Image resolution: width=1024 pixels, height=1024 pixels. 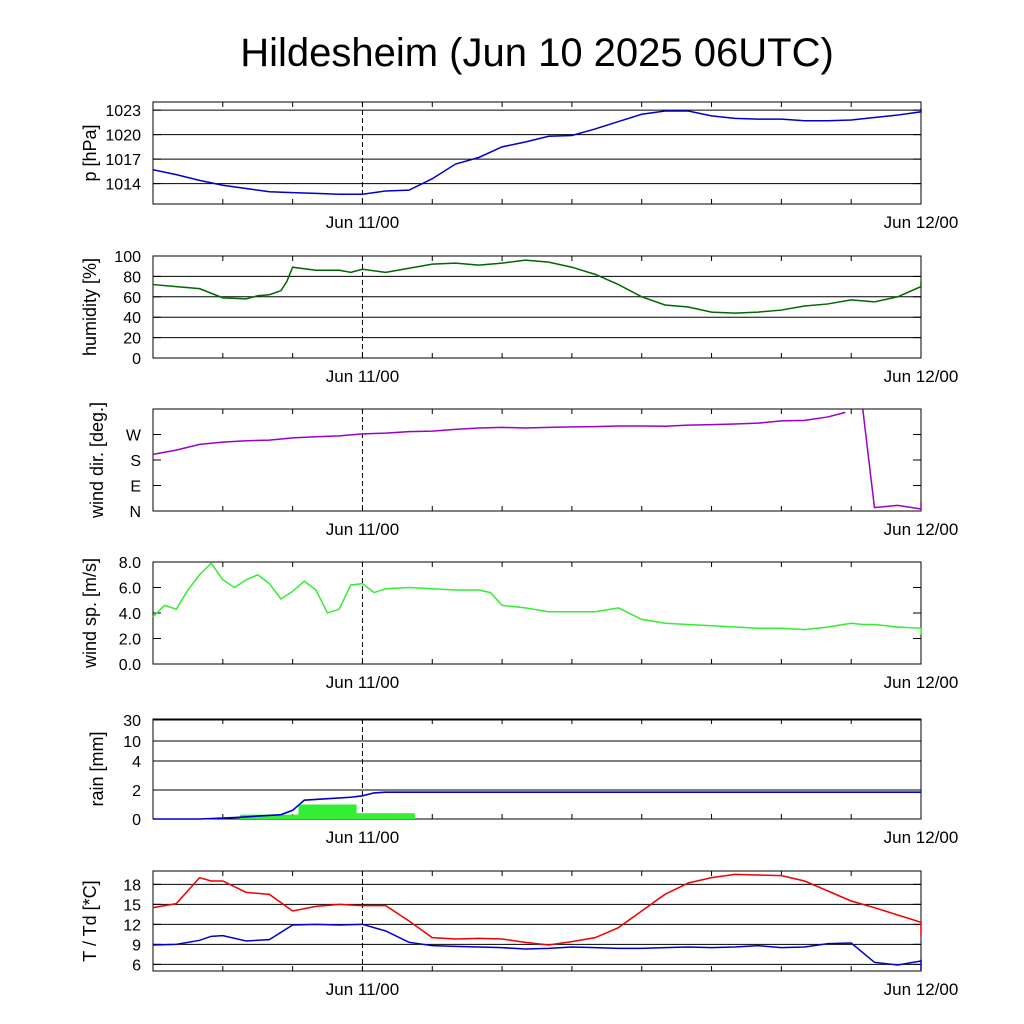 I want to click on rain-cumulative-line, so click(x=537, y=805).